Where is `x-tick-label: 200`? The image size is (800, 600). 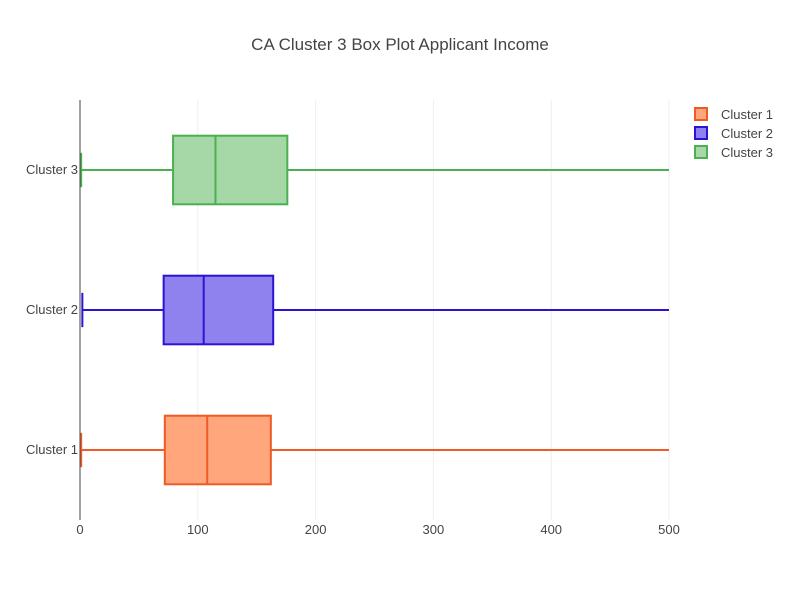
x-tick-label: 200 is located at coordinates (316, 529).